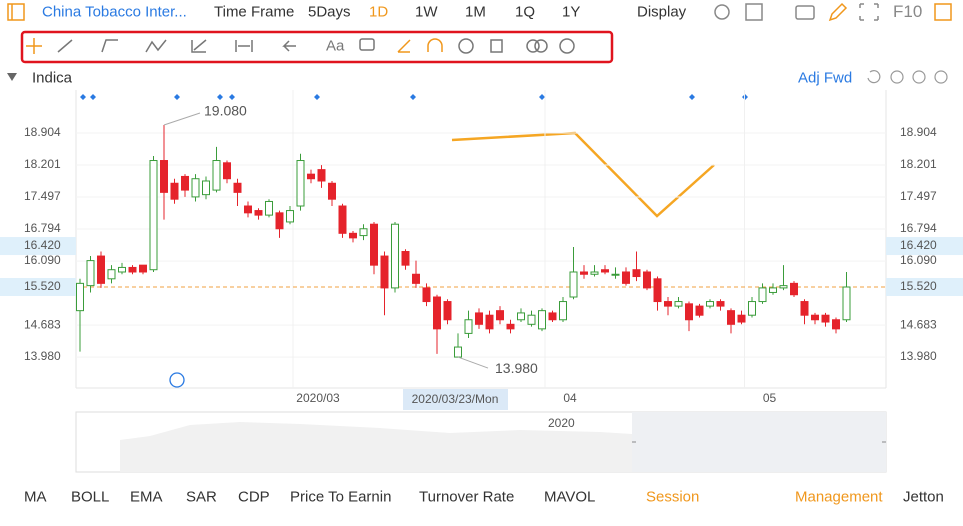  What do you see at coordinates (466, 46) in the screenshot?
I see `hide-tool` at bounding box center [466, 46].